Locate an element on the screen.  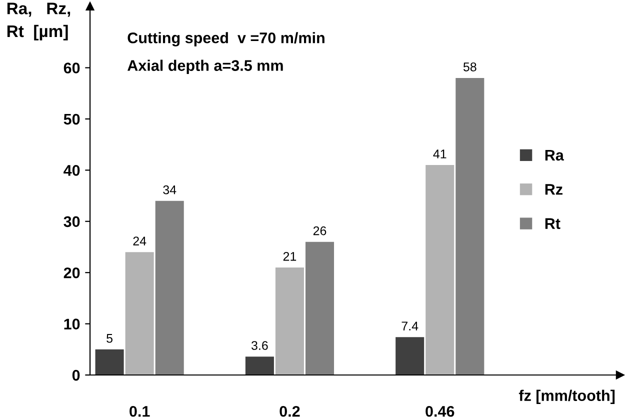
y-tick-label: 10 is located at coordinates (72, 324).